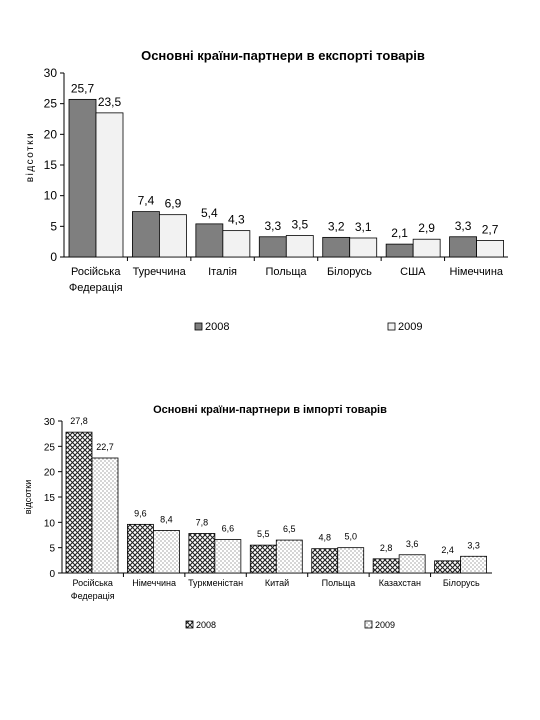 This screenshot has width=540, height=720. What do you see at coordinates (350, 537) in the screenshot?
I see `data-label: 5,0` at bounding box center [350, 537].